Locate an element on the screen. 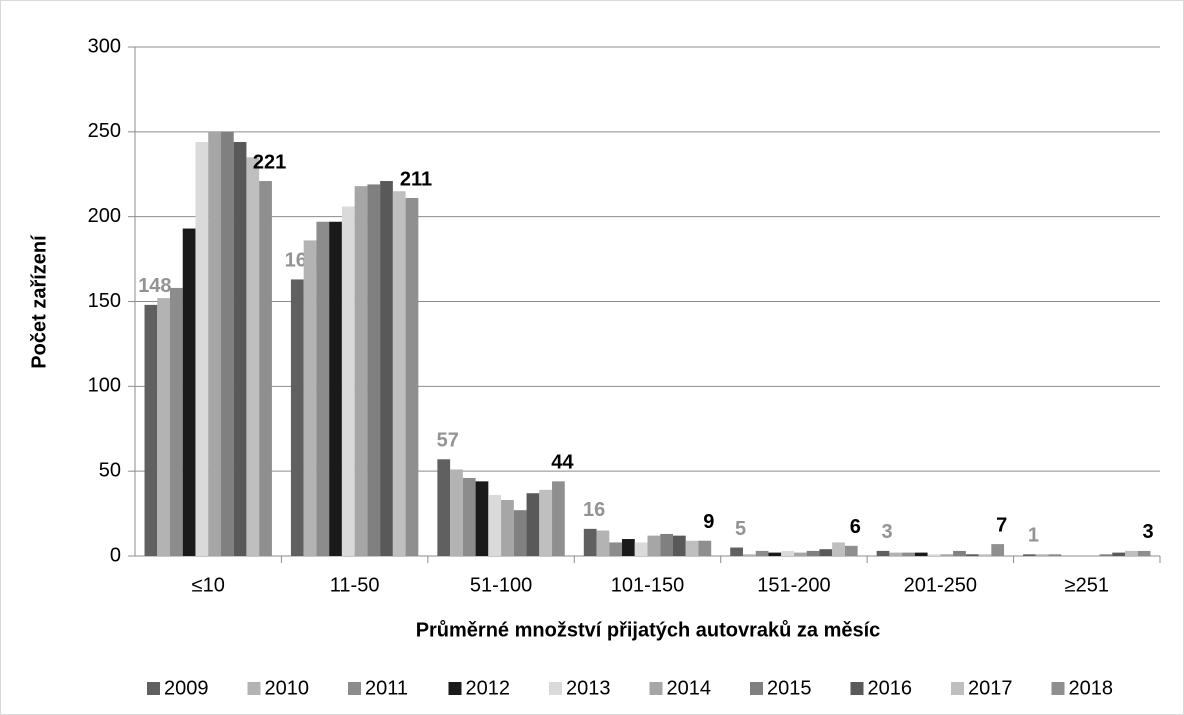 Image resolution: width=1184 pixels, height=715 pixels. y-tick-label: 50 is located at coordinates (110, 470).